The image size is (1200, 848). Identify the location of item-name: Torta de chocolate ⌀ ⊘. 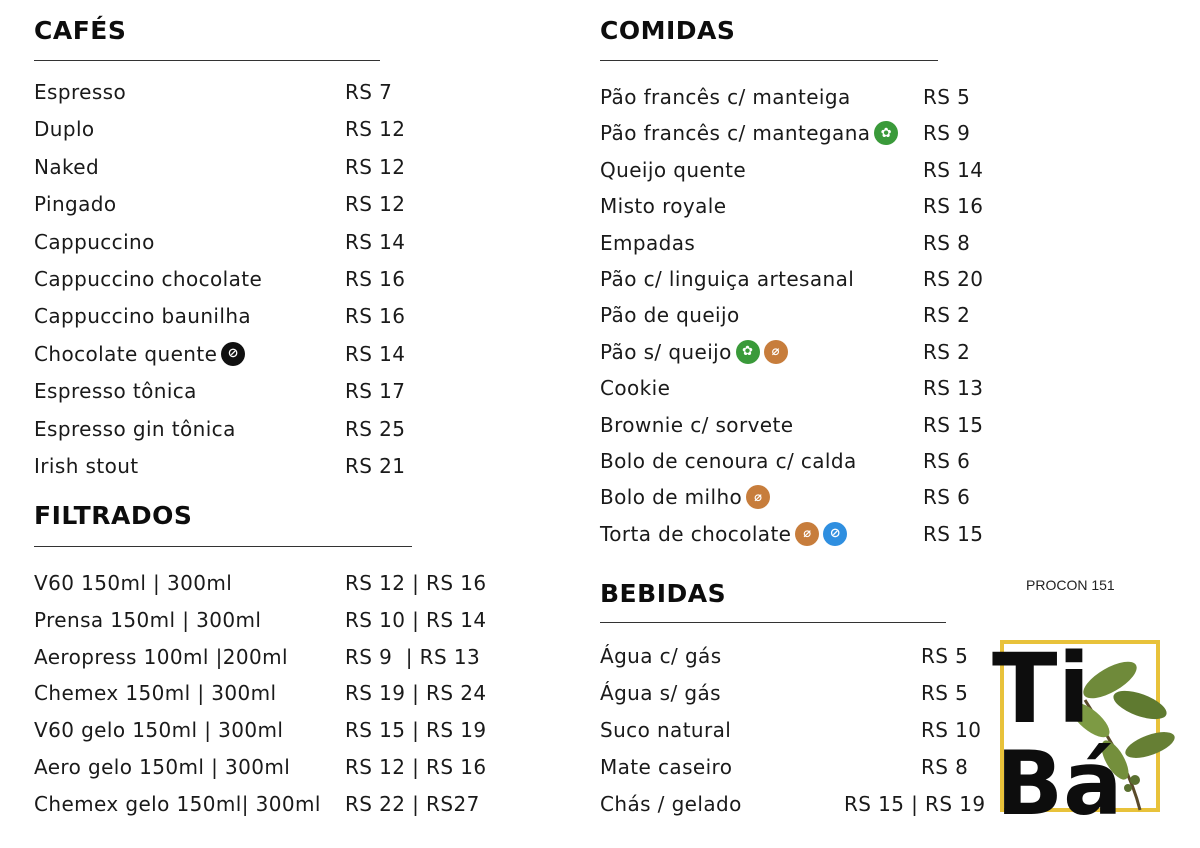
(724, 533).